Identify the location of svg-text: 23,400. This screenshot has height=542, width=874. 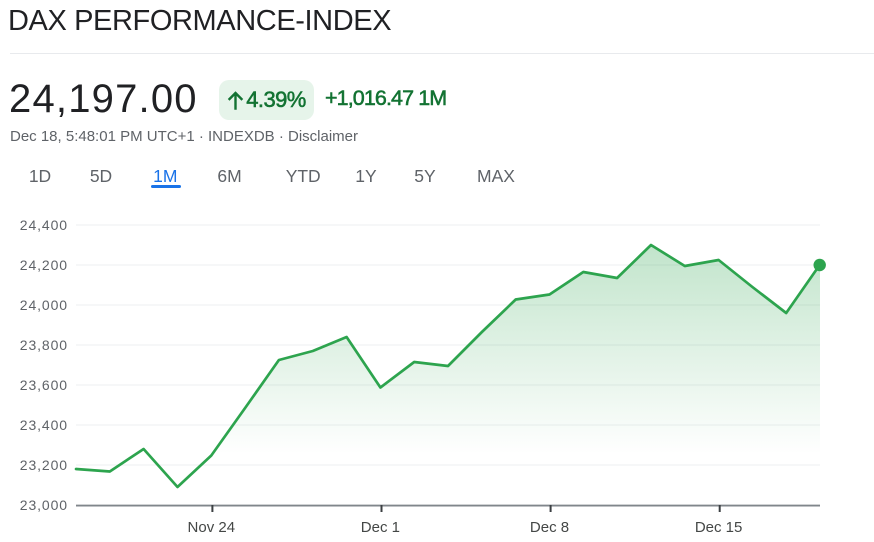
(44, 425).